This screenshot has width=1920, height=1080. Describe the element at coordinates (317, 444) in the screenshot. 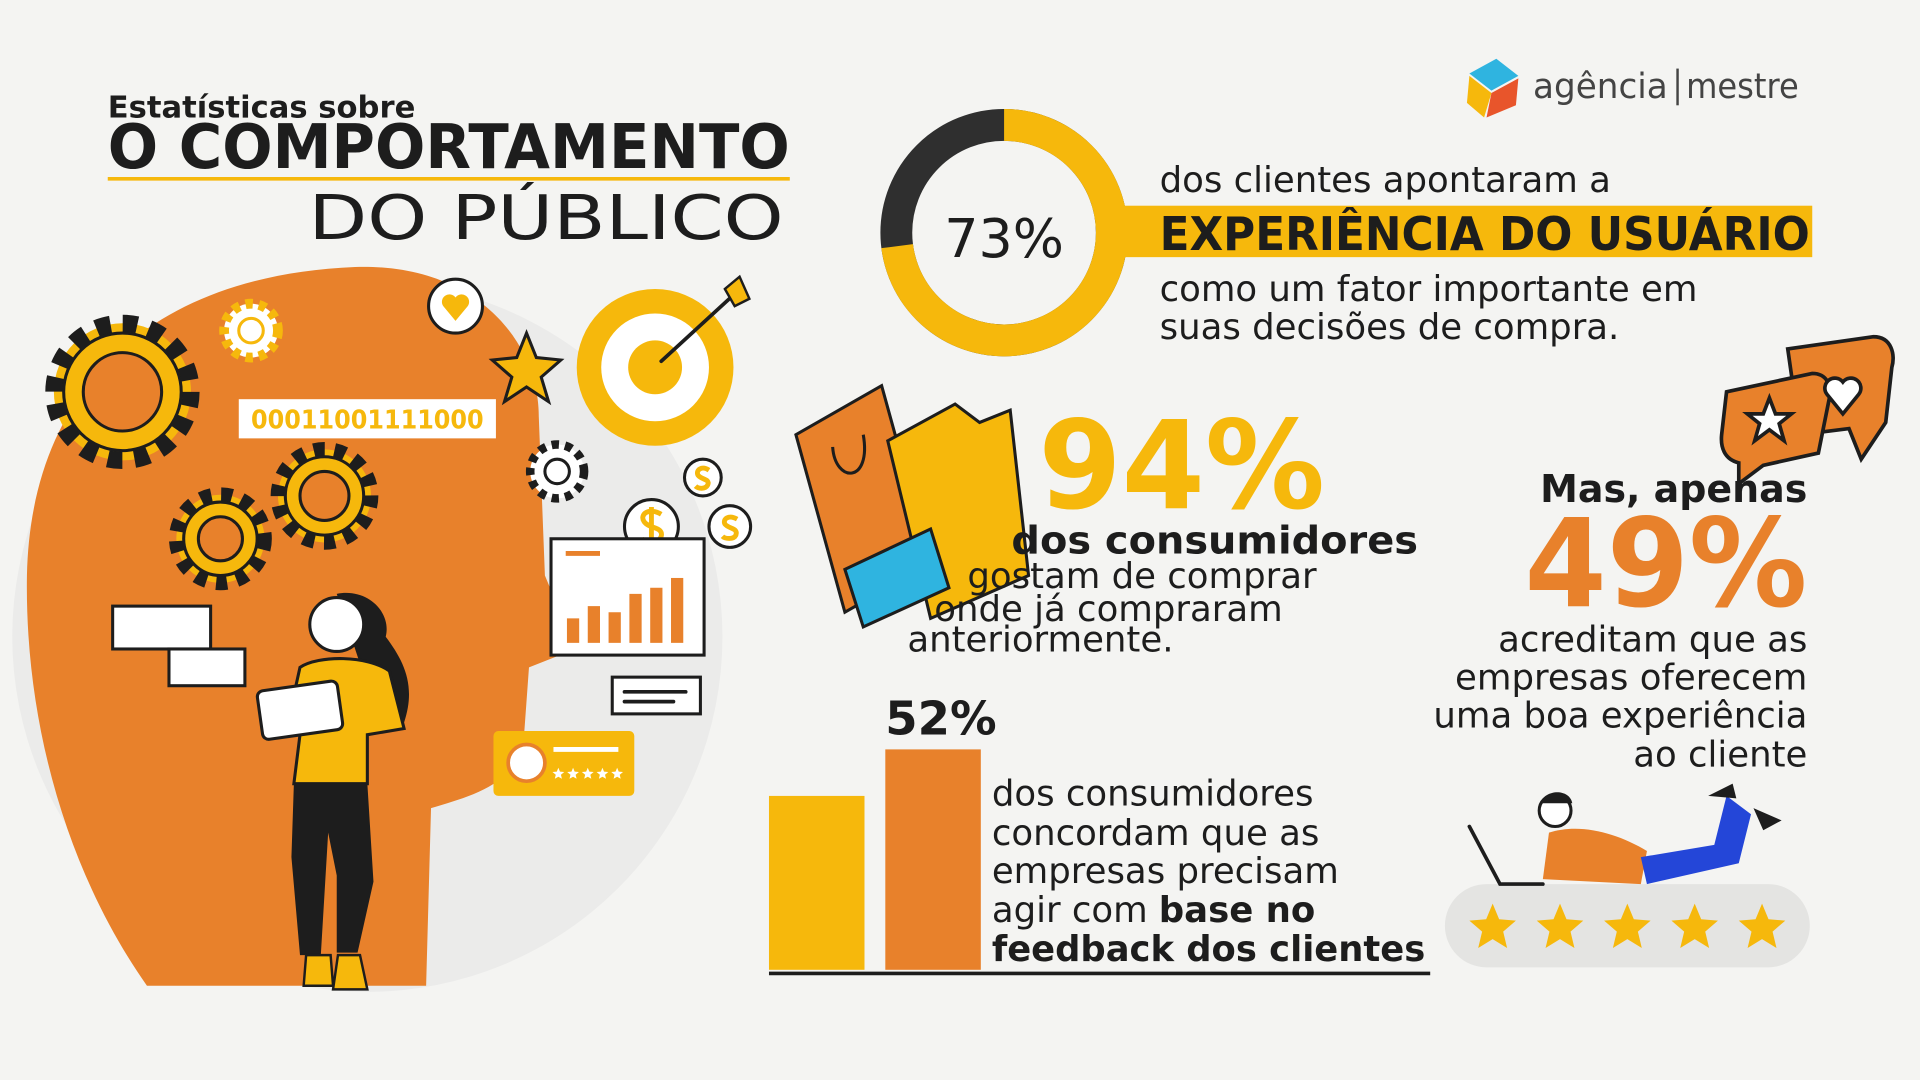

I see `gears` at that location.